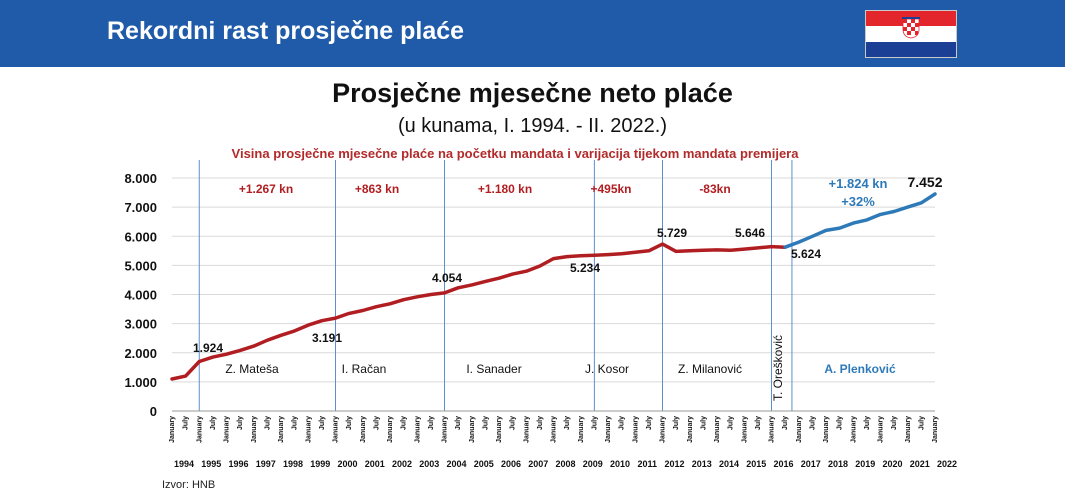 The width and height of the screenshot is (1065, 500). Describe the element at coordinates (140, 178) in the screenshot. I see `y-tick-label: 8.000` at that location.